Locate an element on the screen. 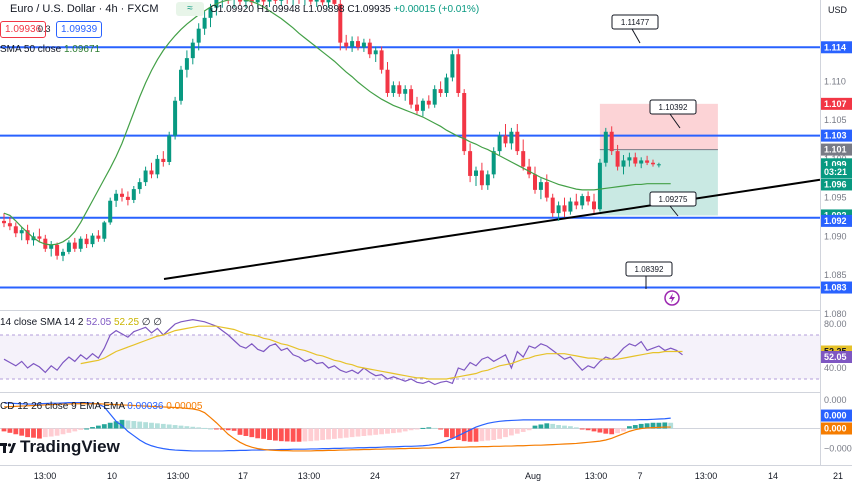 Image resolution: width=852 pixels, height=485 pixels. price-axis-tick: 1.085 is located at coordinates (835, 275).